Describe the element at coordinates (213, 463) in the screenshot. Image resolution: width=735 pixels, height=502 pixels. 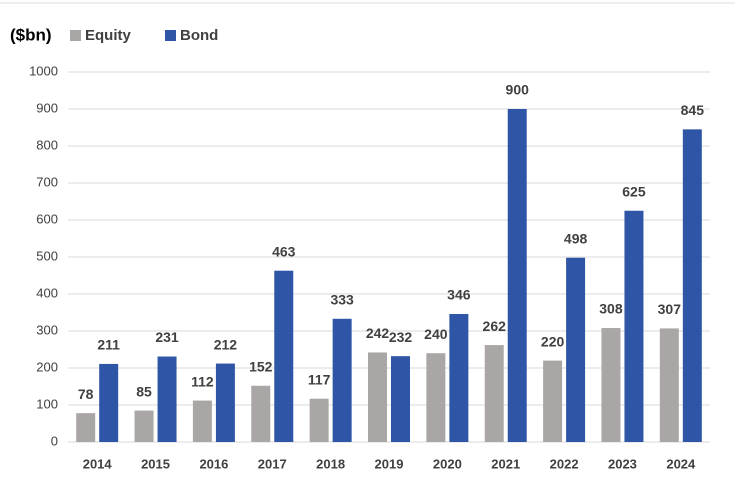
I see `x-tick-label: 2016` at that location.